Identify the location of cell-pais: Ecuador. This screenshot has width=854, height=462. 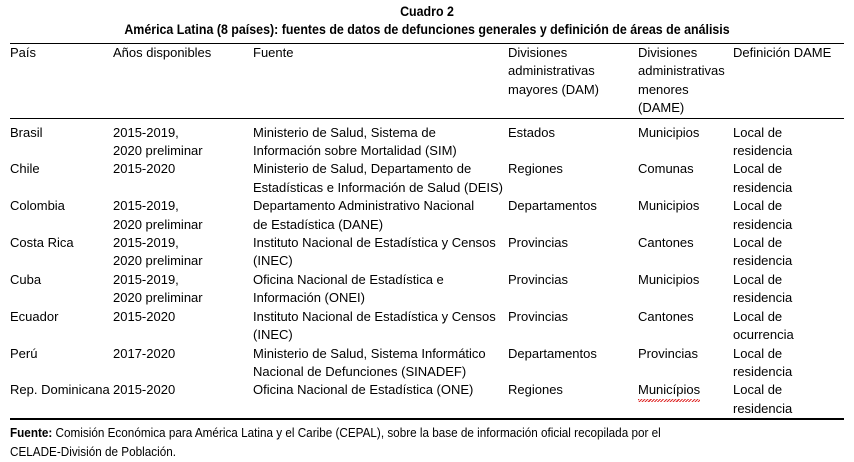
(34, 316).